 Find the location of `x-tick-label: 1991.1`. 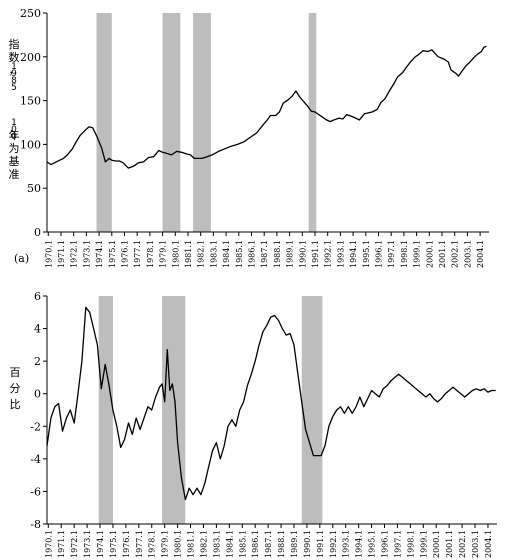

x-tick-label: 1991.1 is located at coordinates (320, 544).